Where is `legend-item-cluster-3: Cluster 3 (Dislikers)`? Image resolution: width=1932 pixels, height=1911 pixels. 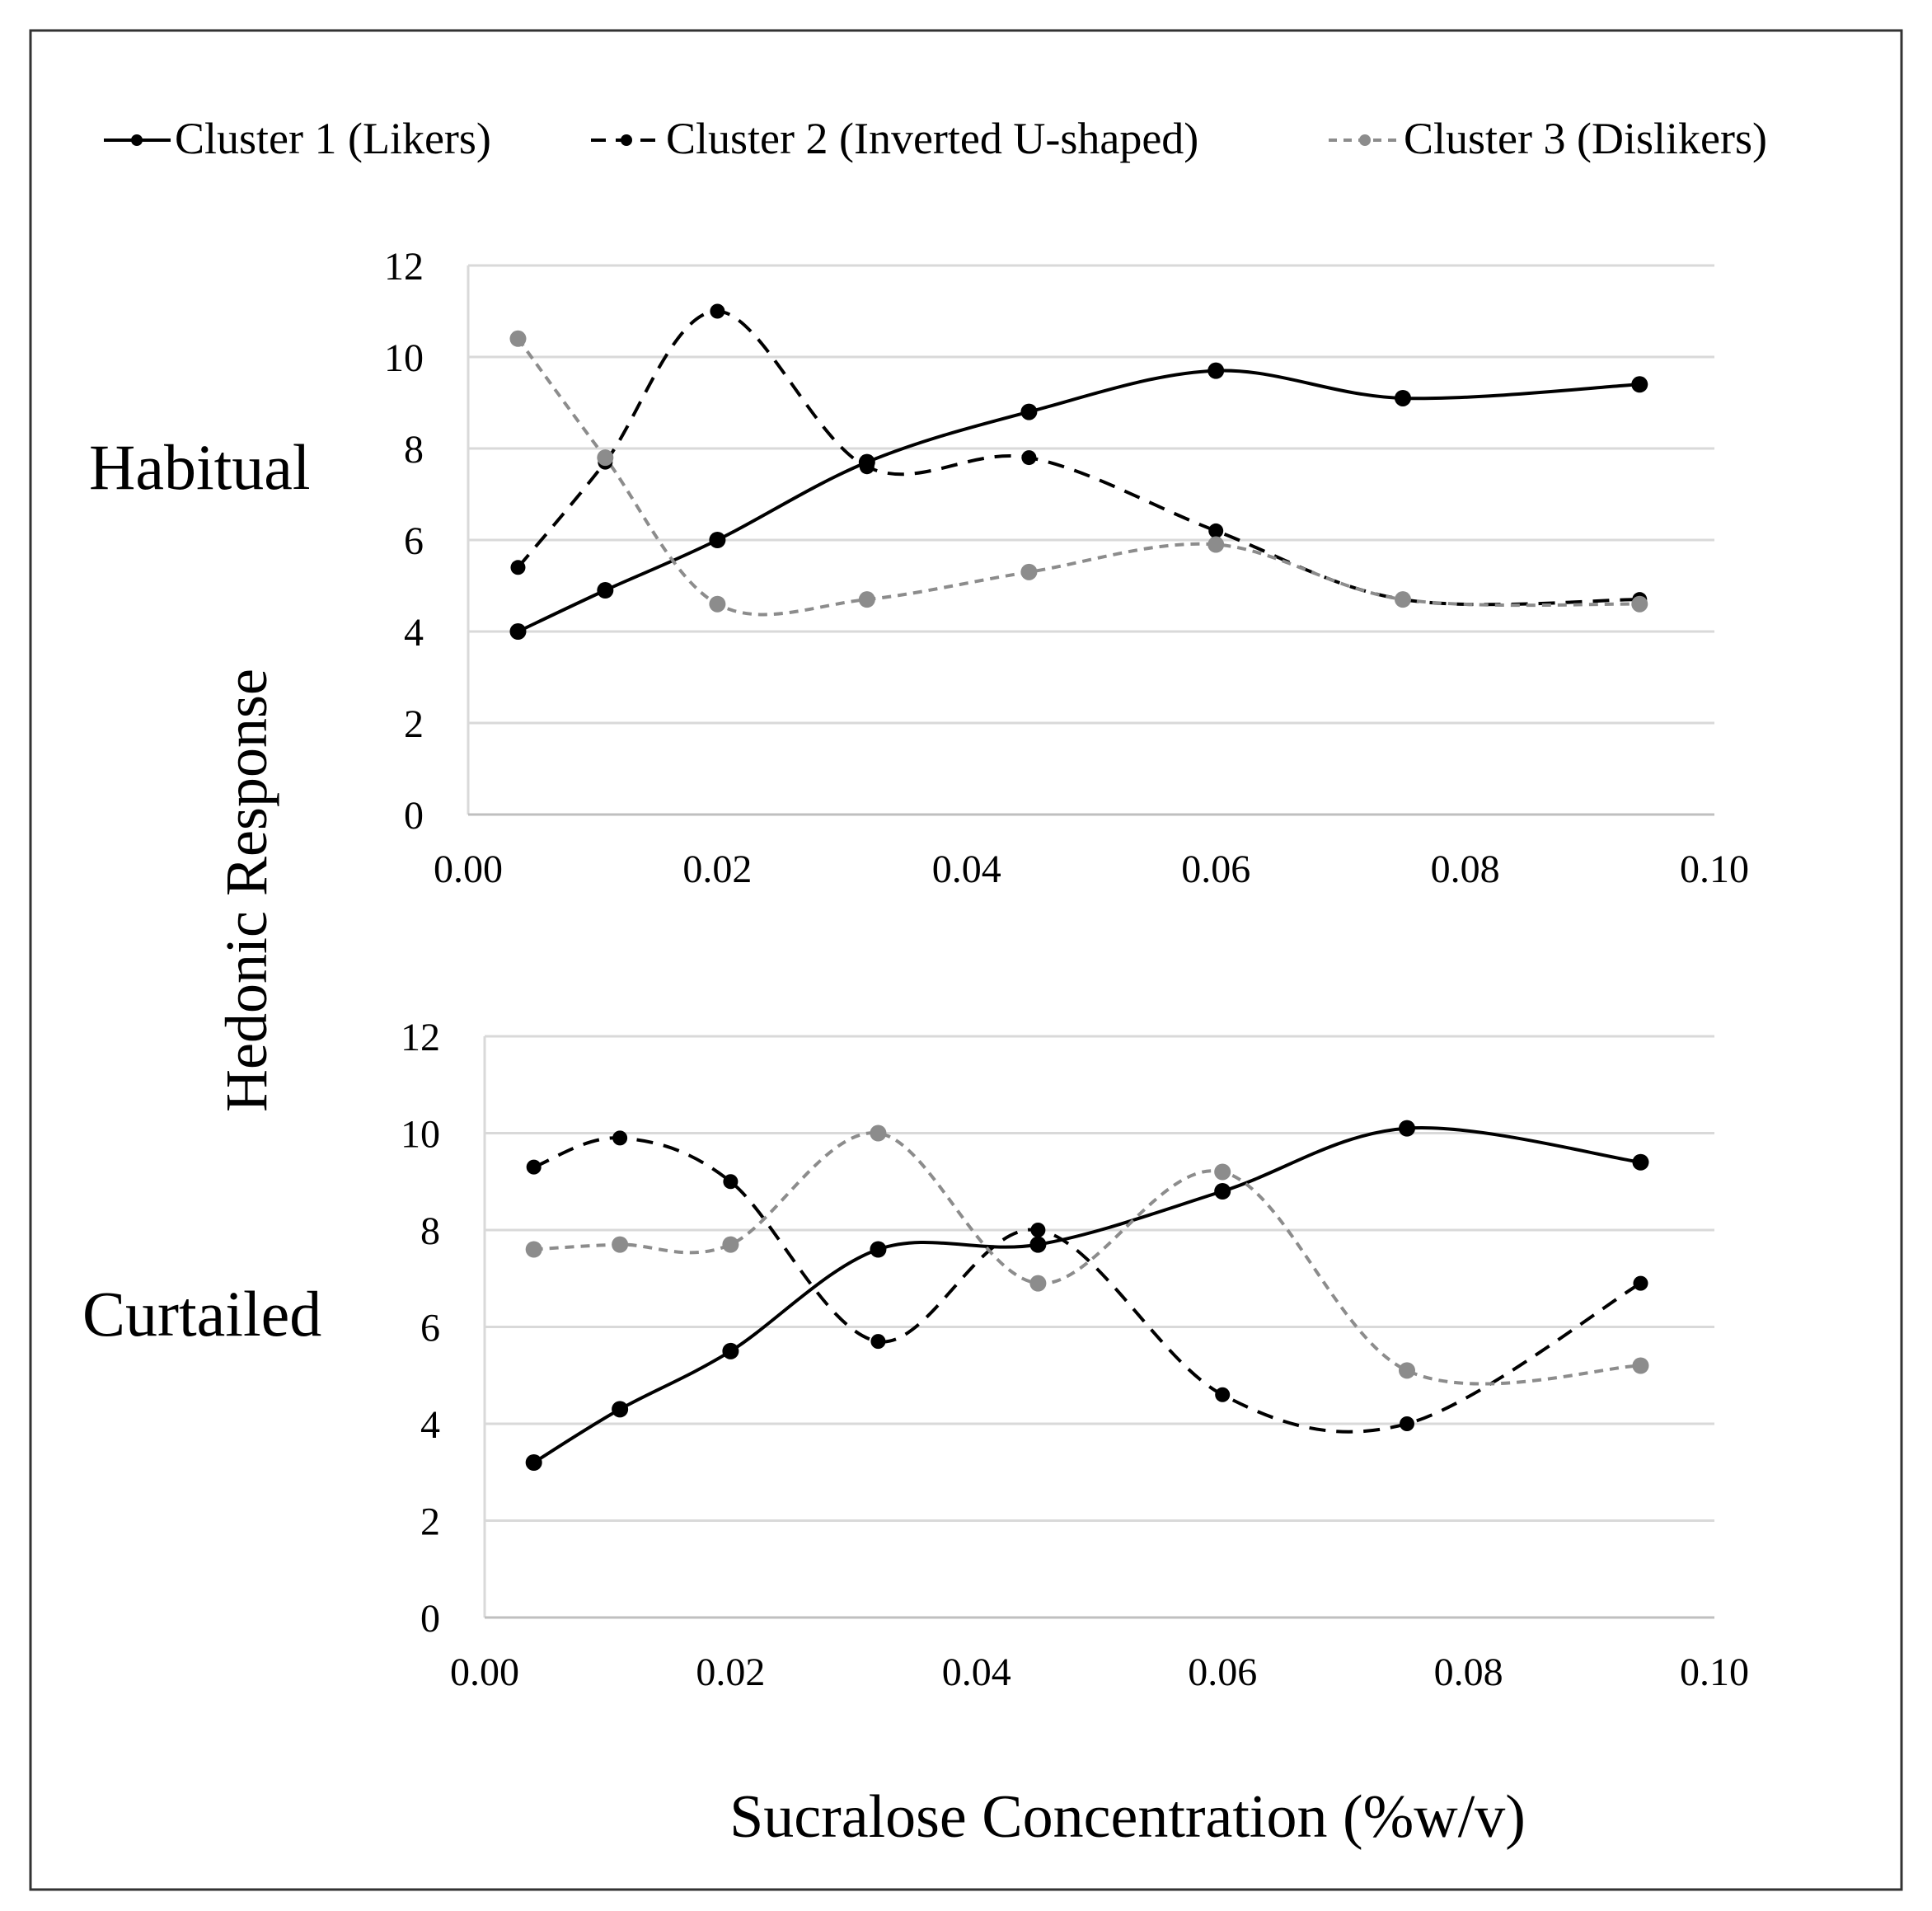
legend-item-cluster-3: Cluster 3 (Dislikers) is located at coordinates (1548, 139).